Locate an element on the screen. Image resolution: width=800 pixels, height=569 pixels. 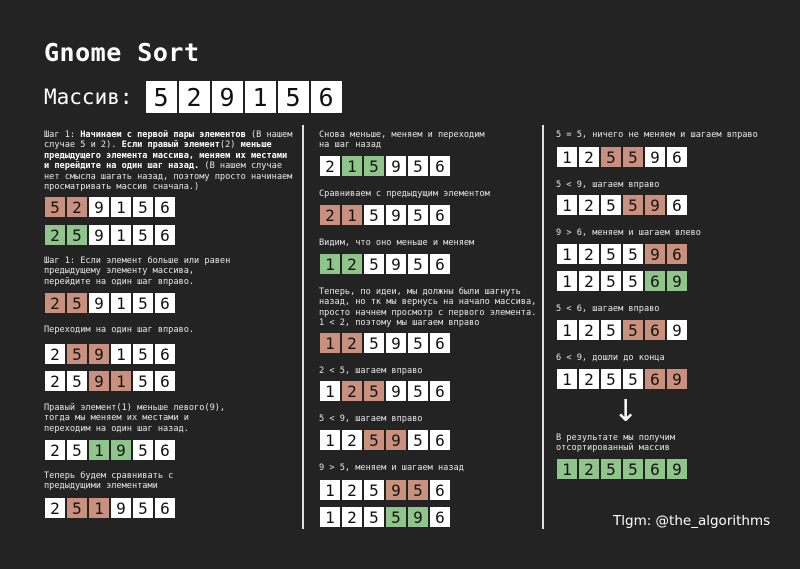
col2-step6-text: 5 < 9, шагаем вправо is located at coordinates (371, 419).